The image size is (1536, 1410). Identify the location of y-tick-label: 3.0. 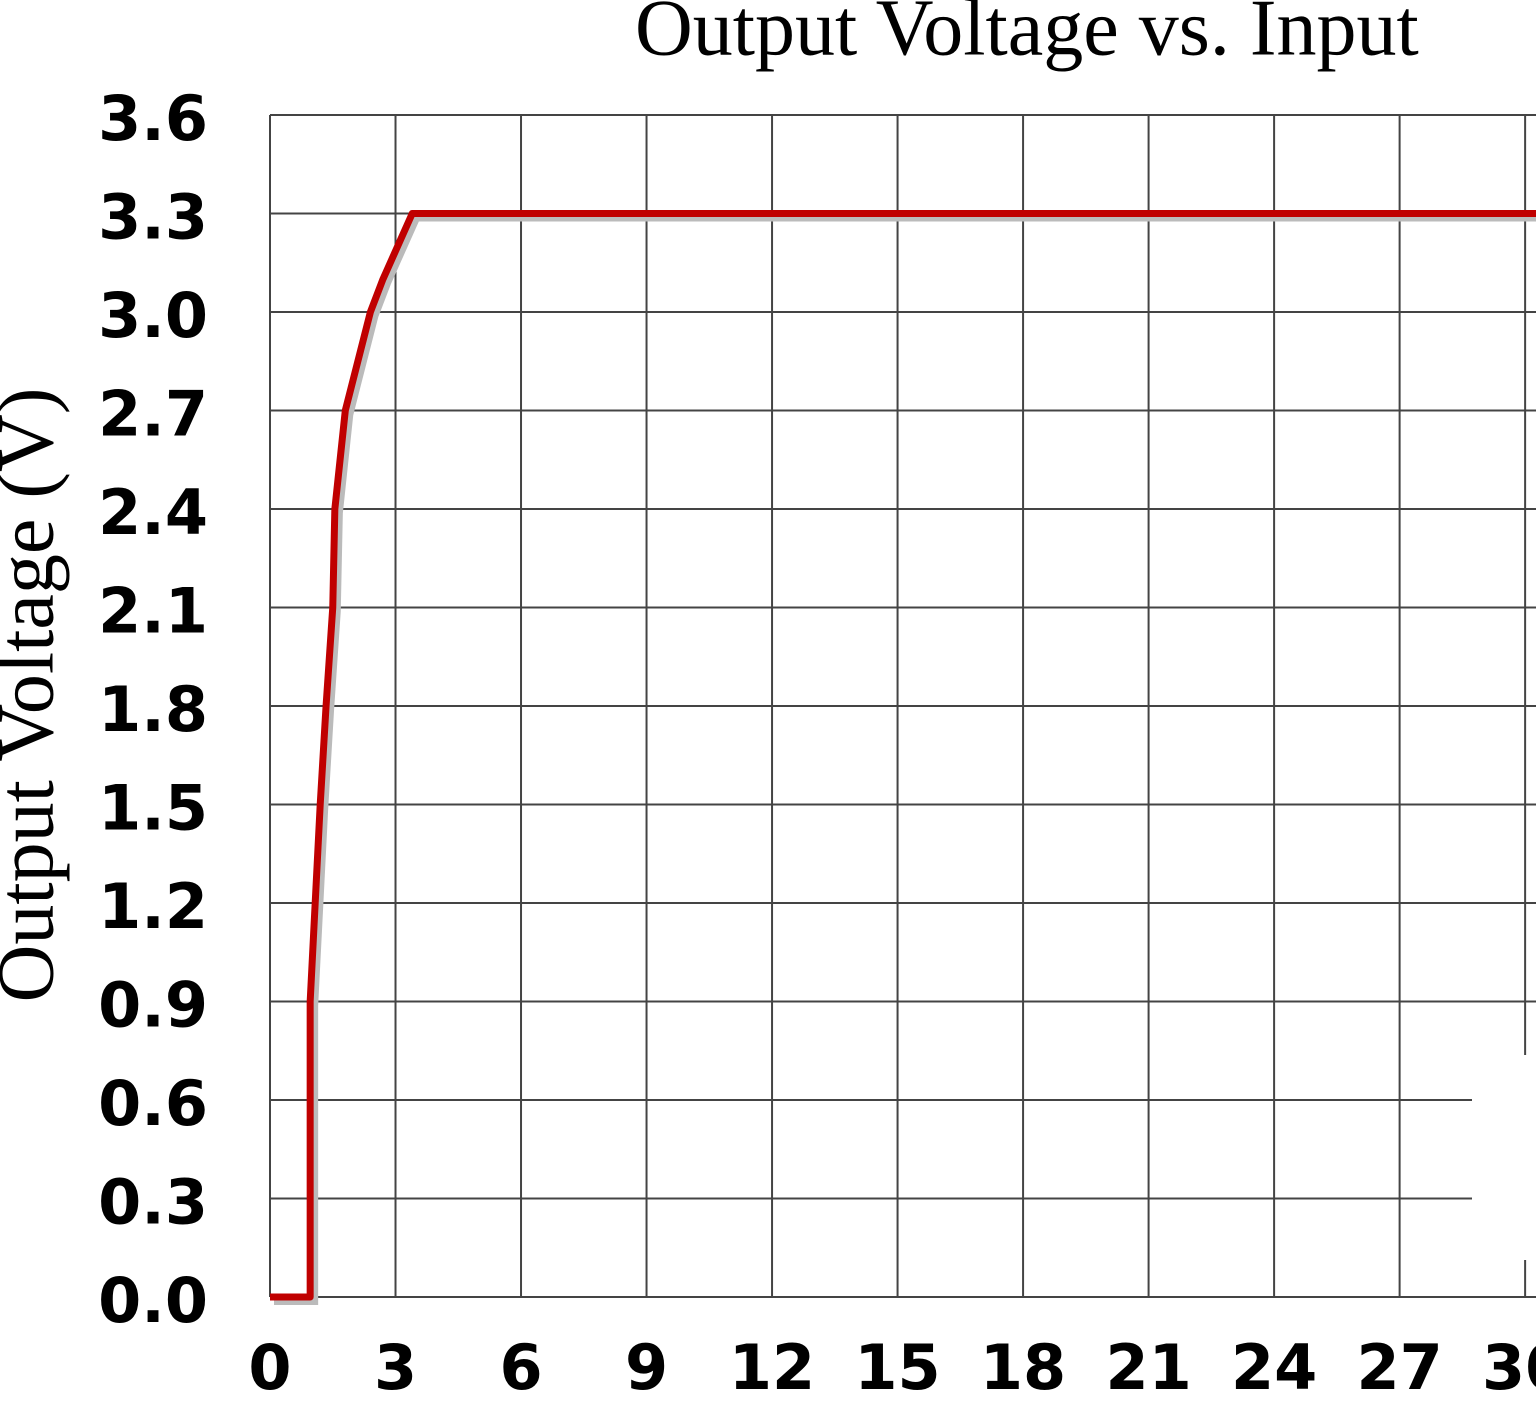
(153, 315).